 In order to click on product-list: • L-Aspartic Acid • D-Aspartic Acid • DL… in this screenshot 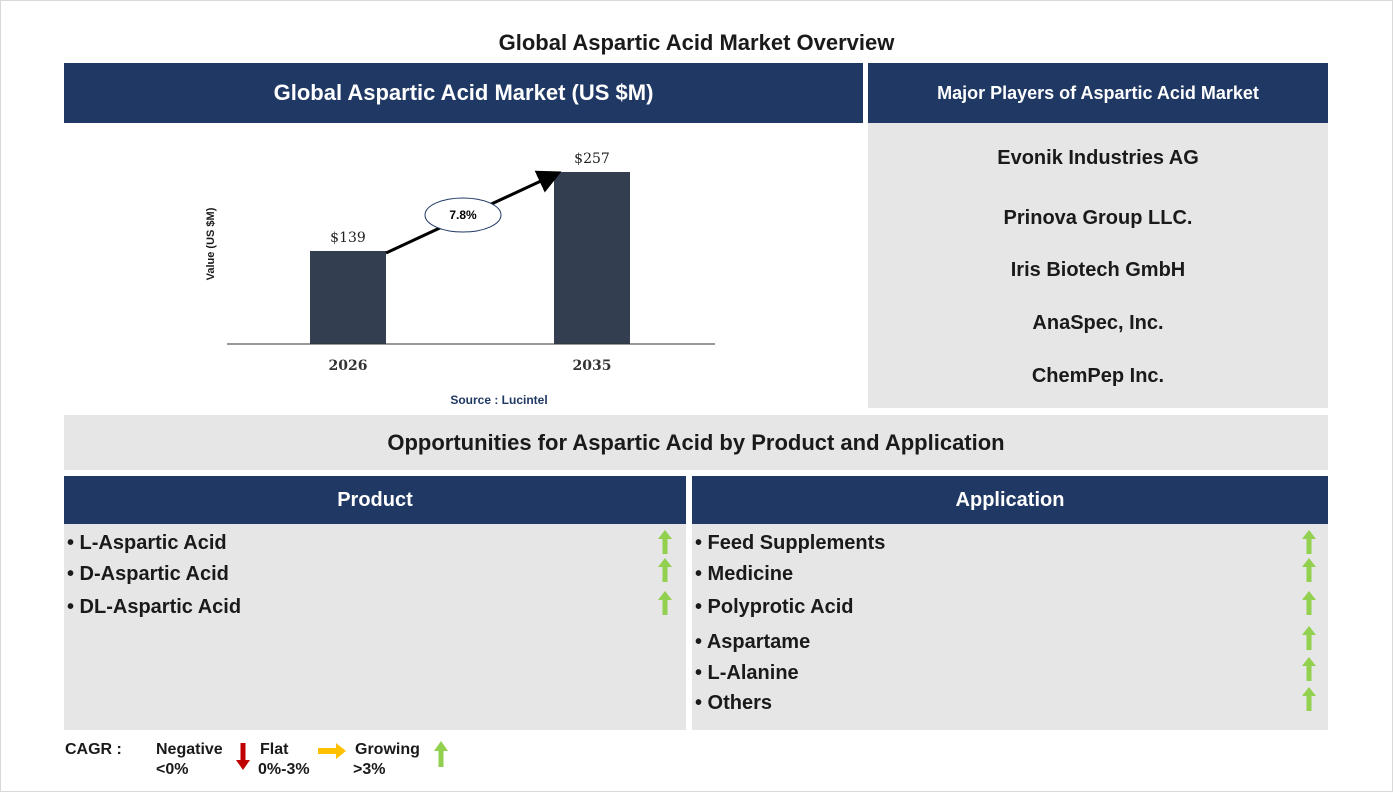, I will do `click(375, 627)`.